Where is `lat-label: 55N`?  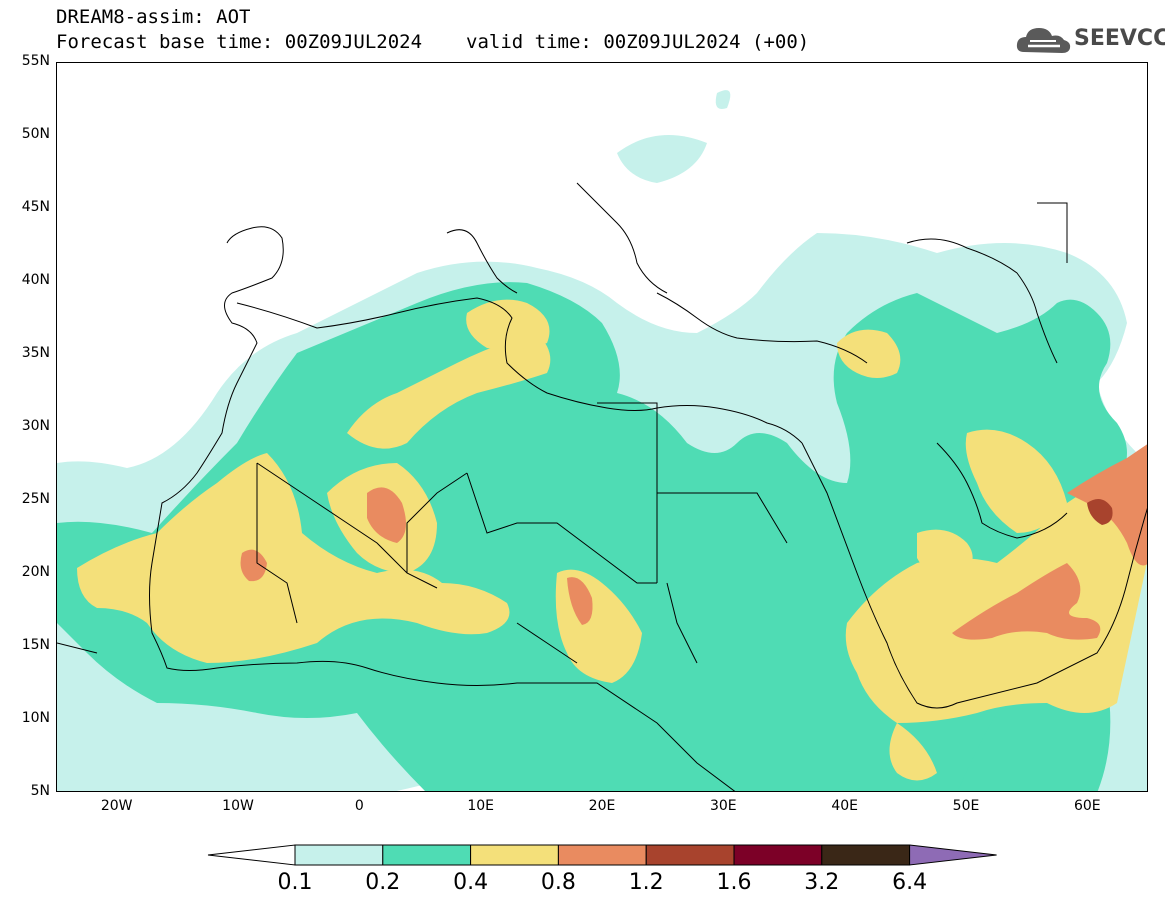 lat-label: 55N is located at coordinates (35, 61).